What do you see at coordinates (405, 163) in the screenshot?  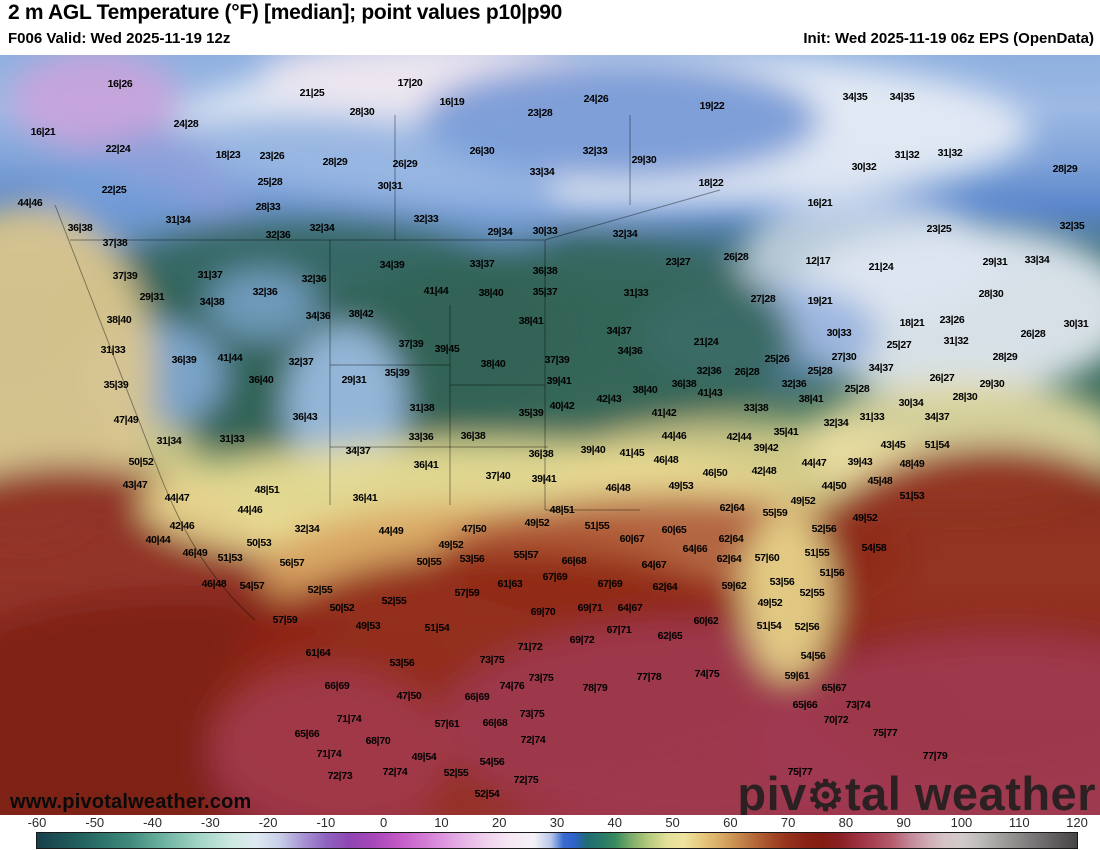 I see `point-value-label: 26|29` at bounding box center [405, 163].